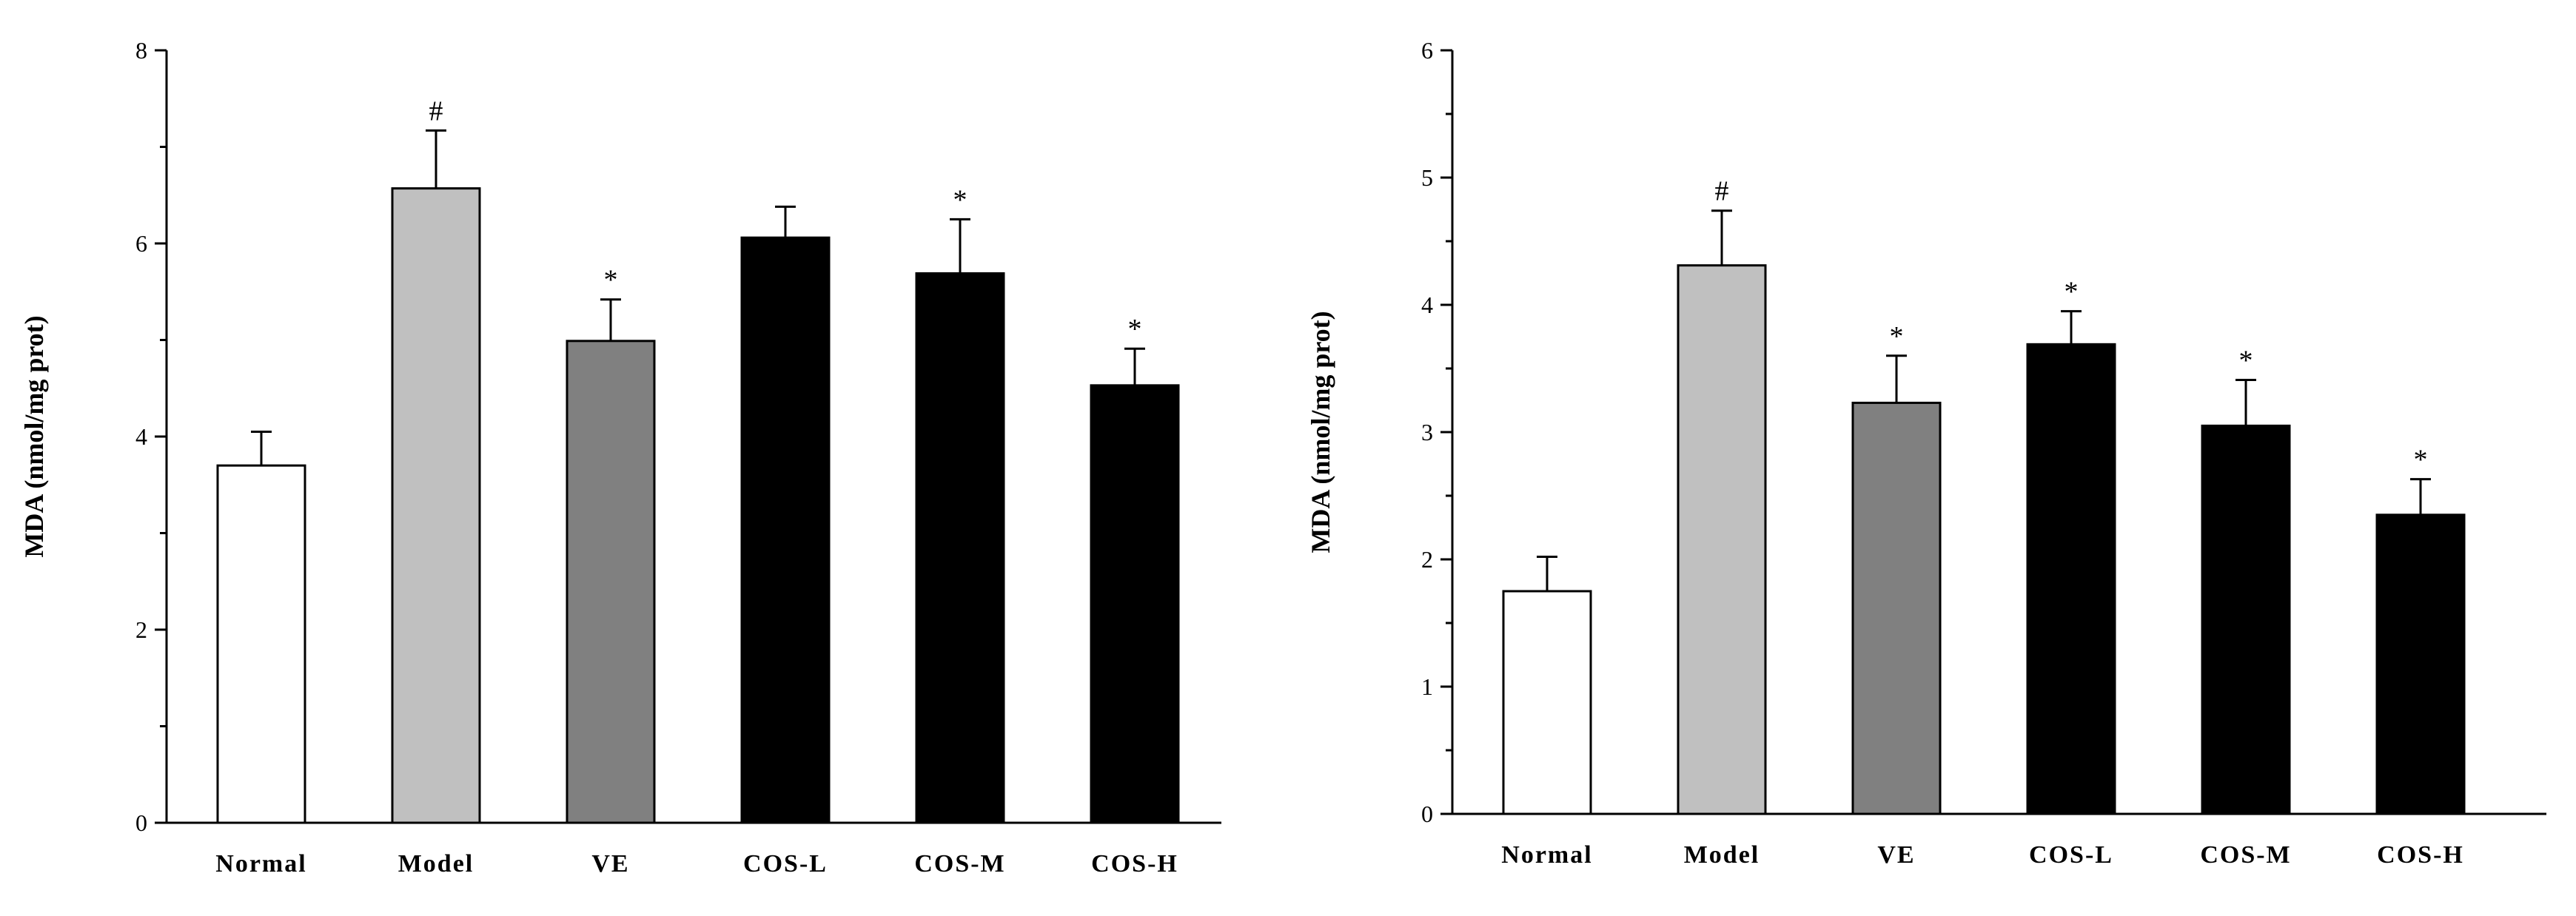 Image resolution: width=2576 pixels, height=916 pixels. I want to click on y-tick-label: 1, so click(1427, 687).